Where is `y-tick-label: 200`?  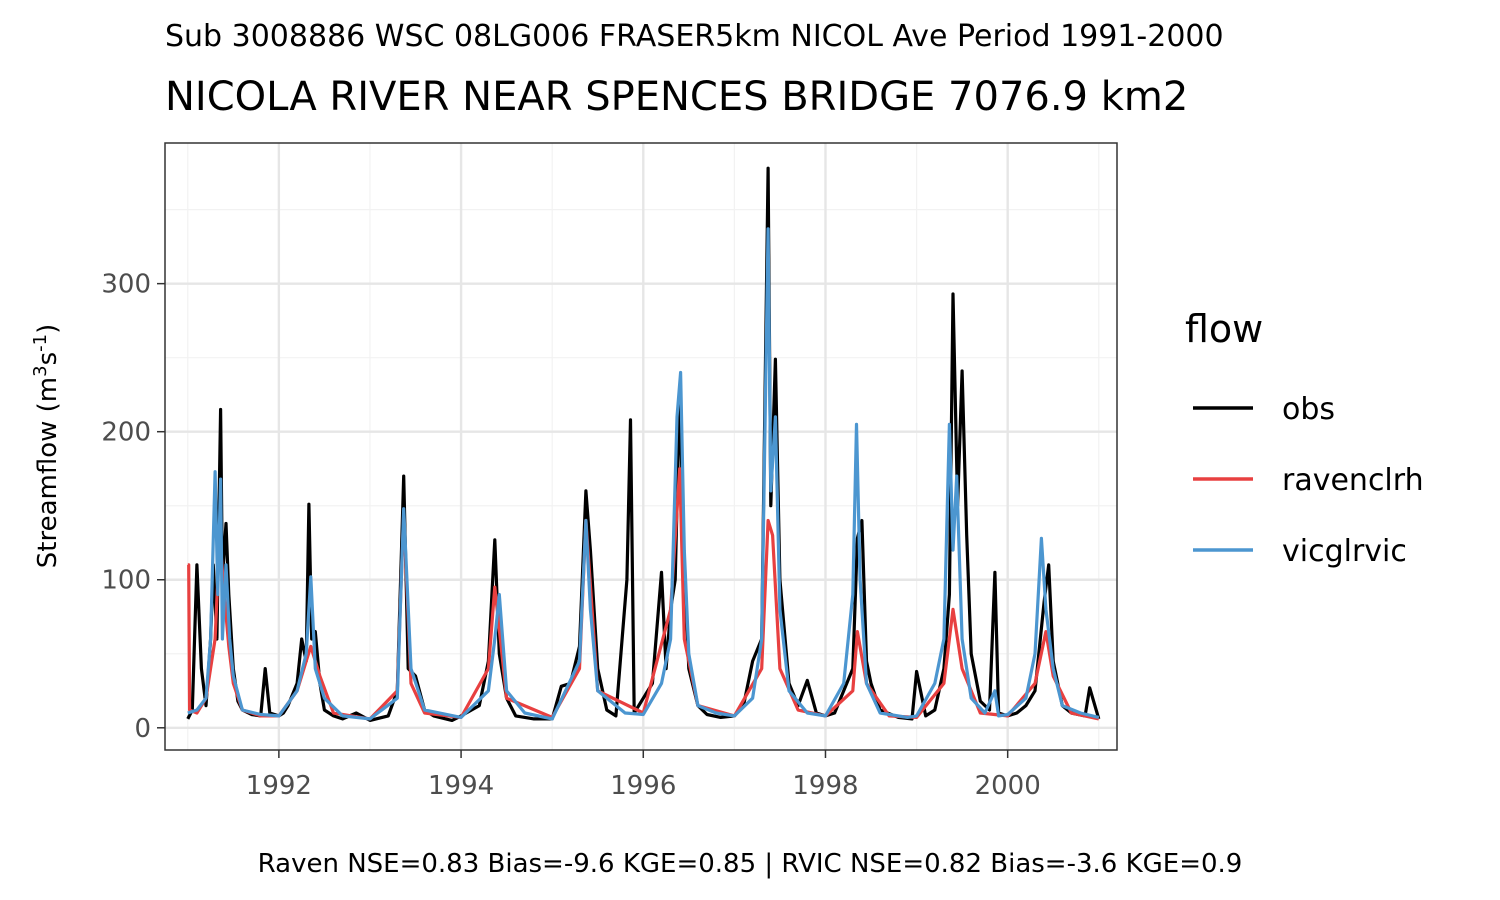 y-tick-label: 200 is located at coordinates (126, 433).